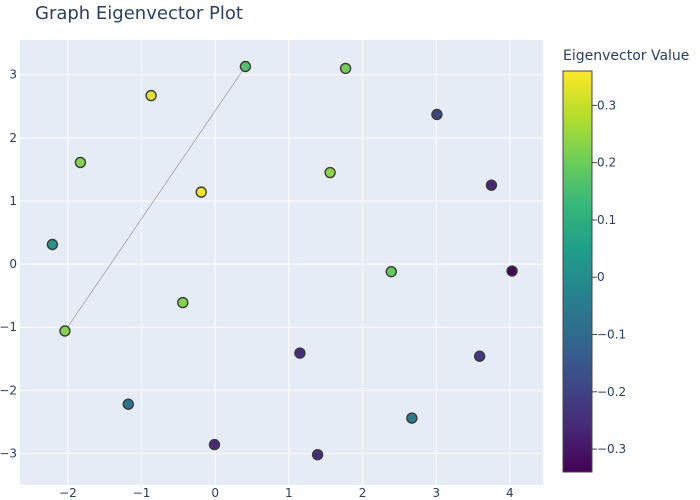 The width and height of the screenshot is (700, 500). I want to click on edge-layer, so click(155, 199).